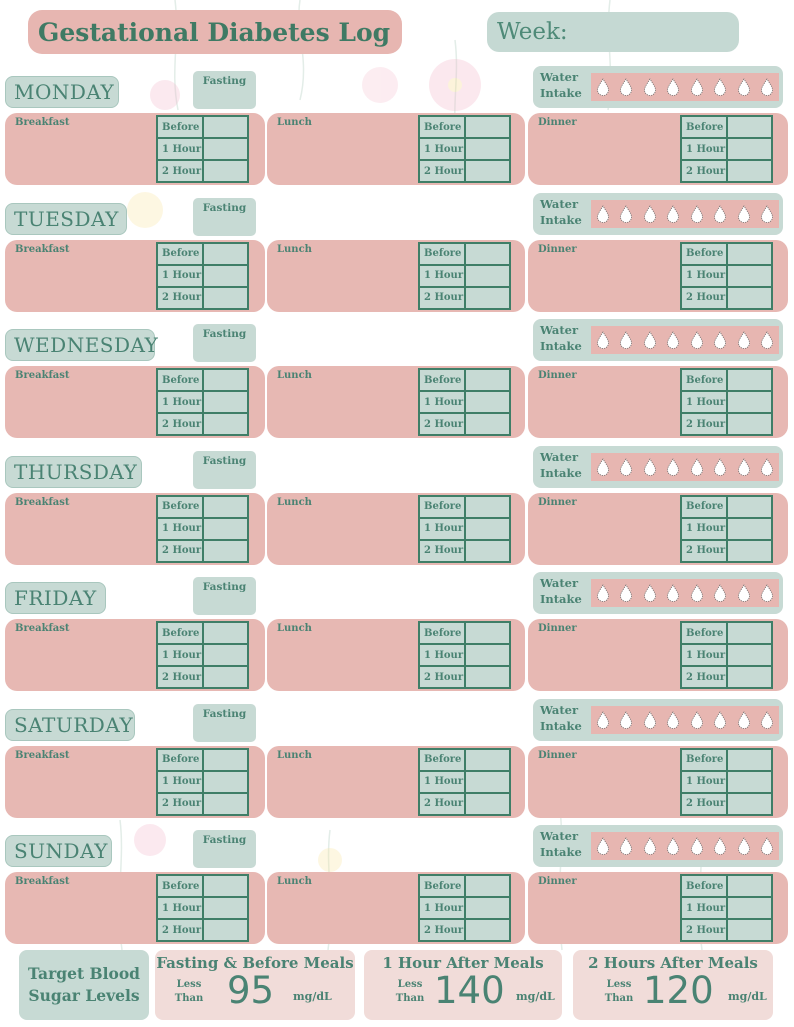  What do you see at coordinates (224, 849) in the screenshot?
I see `fasting-box-sunday: Fasting` at bounding box center [224, 849].